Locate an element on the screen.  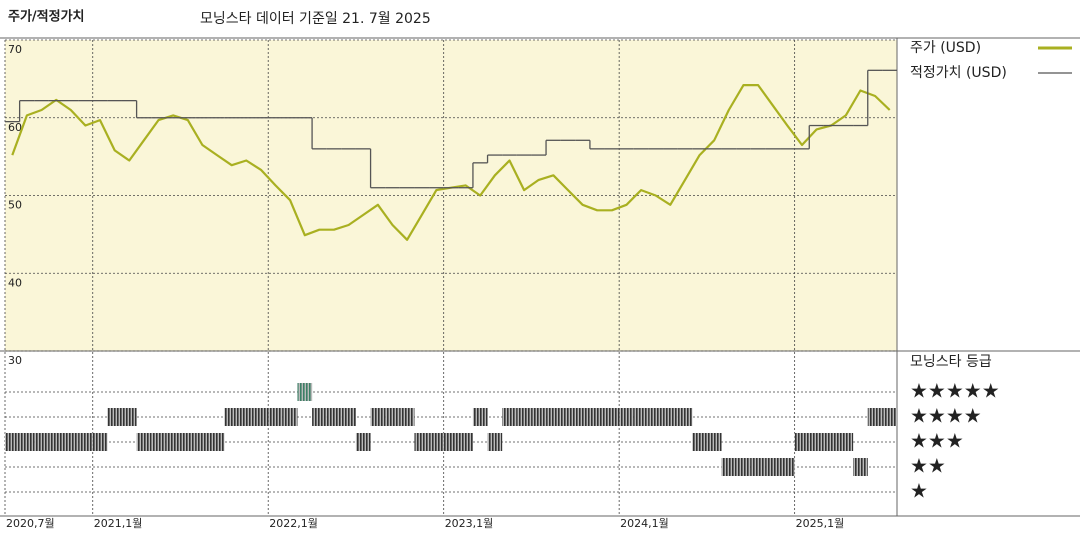
x-tick-label: 2025,1월 is located at coordinates (820, 523).